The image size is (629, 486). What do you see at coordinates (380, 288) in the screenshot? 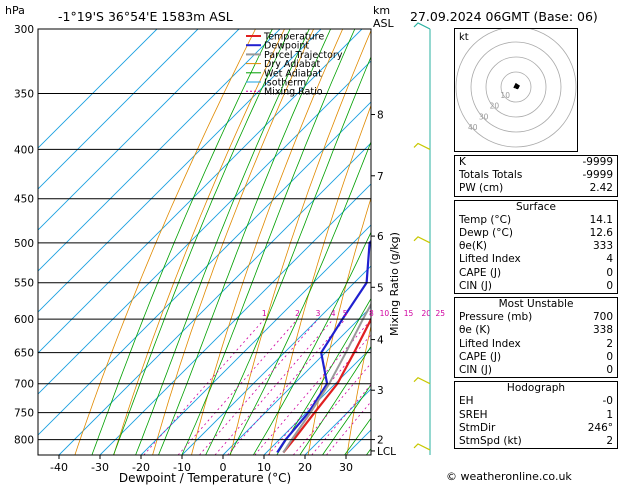
I see `height-tick-label: 5` at bounding box center [380, 288].